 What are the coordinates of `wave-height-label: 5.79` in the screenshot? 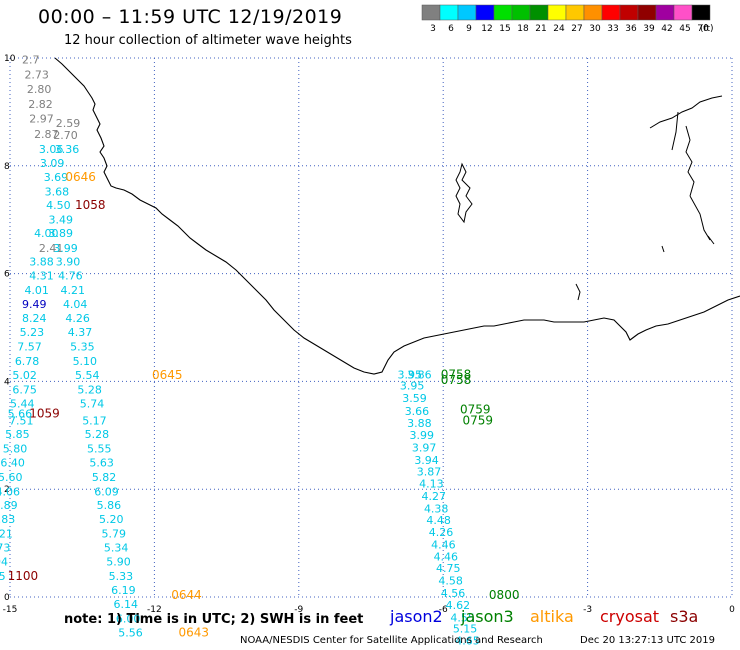 It's located at (113, 534).